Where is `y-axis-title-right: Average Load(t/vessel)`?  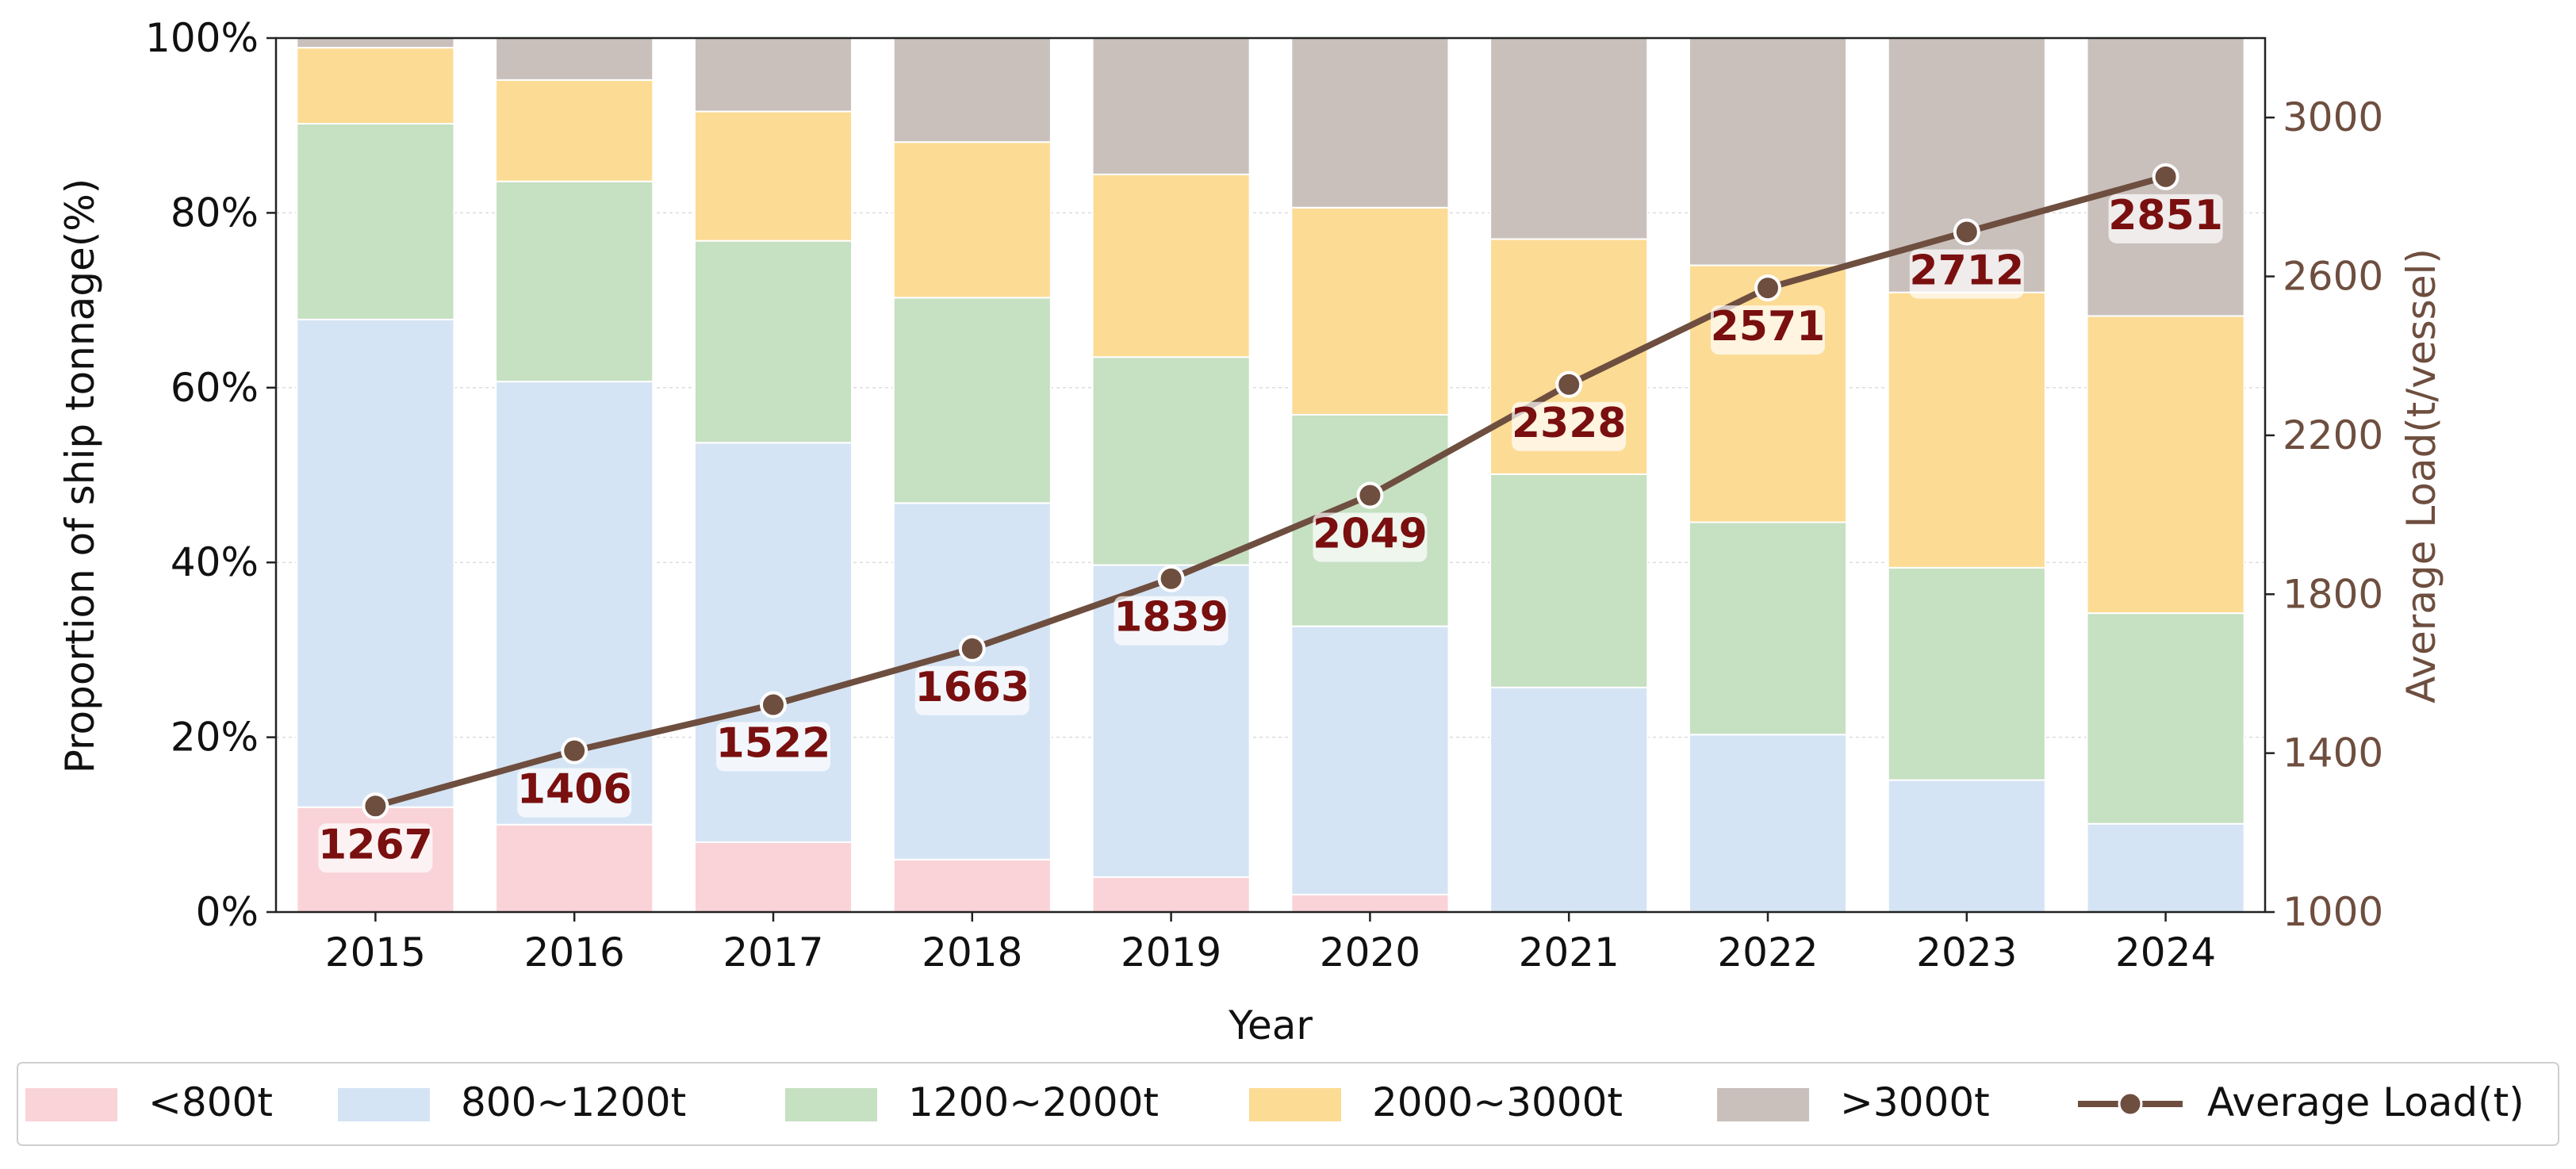 y-axis-title-right: Average Load(t/vessel) is located at coordinates (2421, 476).